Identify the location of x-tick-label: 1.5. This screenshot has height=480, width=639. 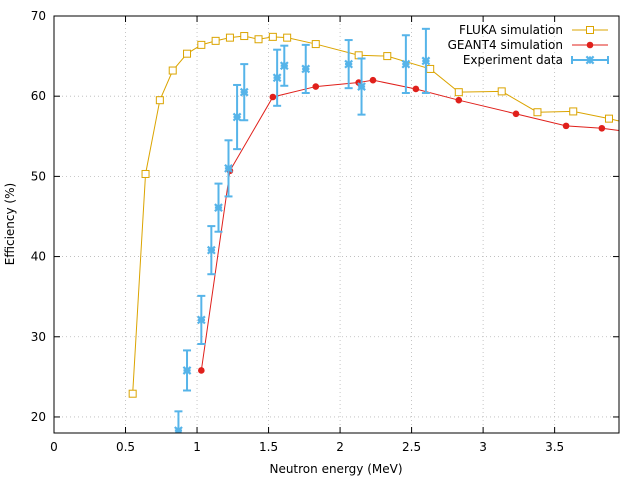
(268, 447).